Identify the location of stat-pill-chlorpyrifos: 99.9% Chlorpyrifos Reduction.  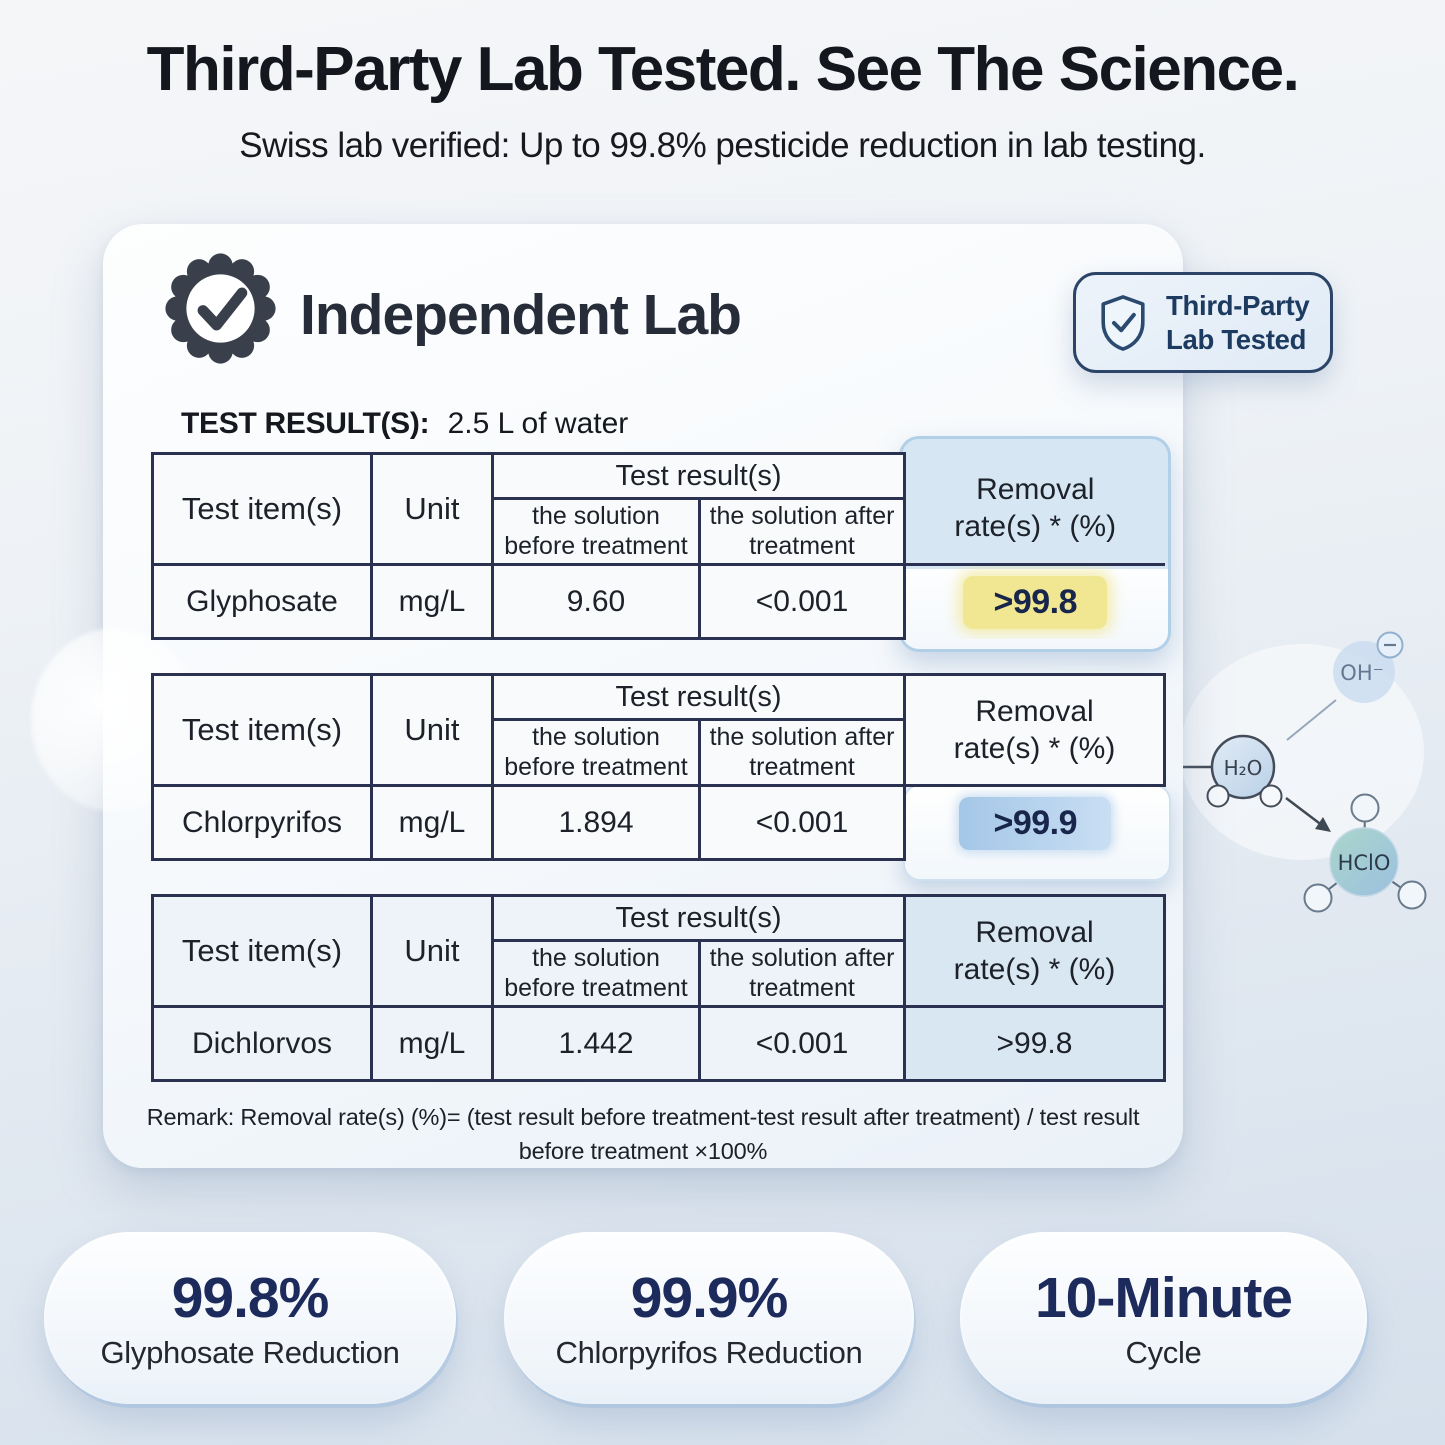
(709, 1318).